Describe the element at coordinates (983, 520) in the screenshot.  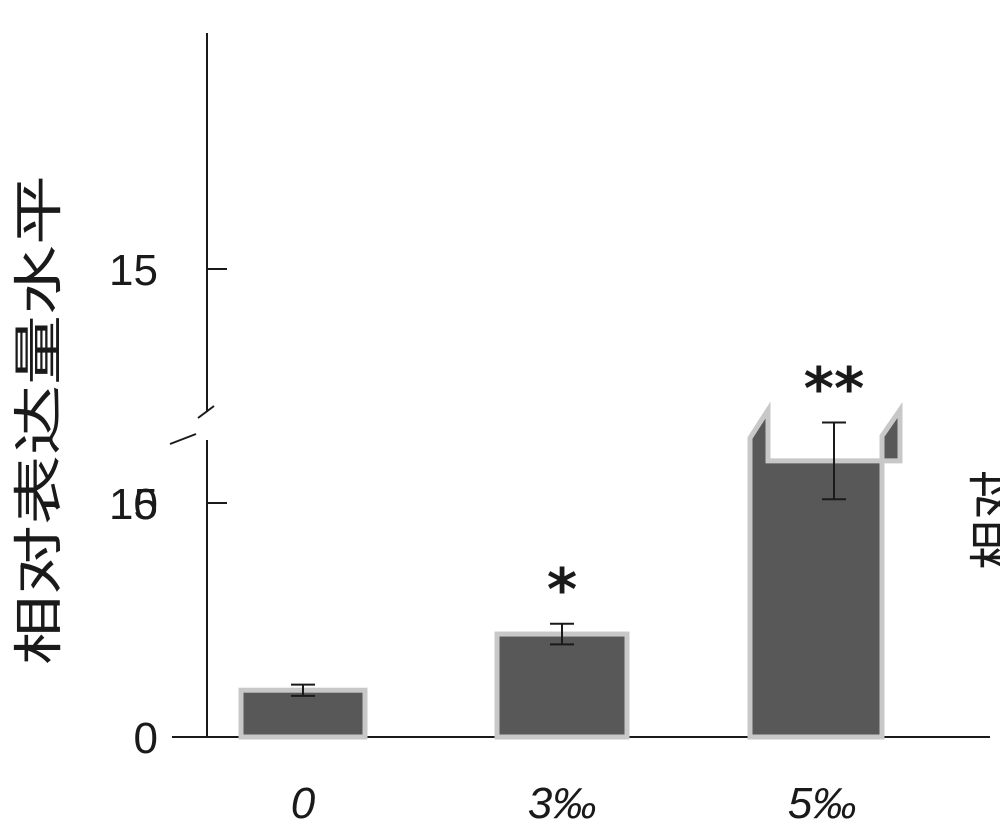
I see `edge-text: 相对` at that location.